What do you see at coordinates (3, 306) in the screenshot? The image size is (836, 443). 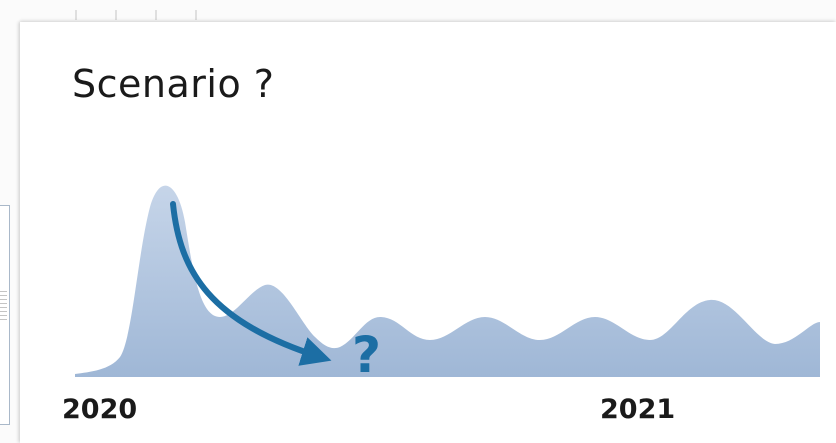 I see `thumbnail-text-lines` at bounding box center [3, 306].